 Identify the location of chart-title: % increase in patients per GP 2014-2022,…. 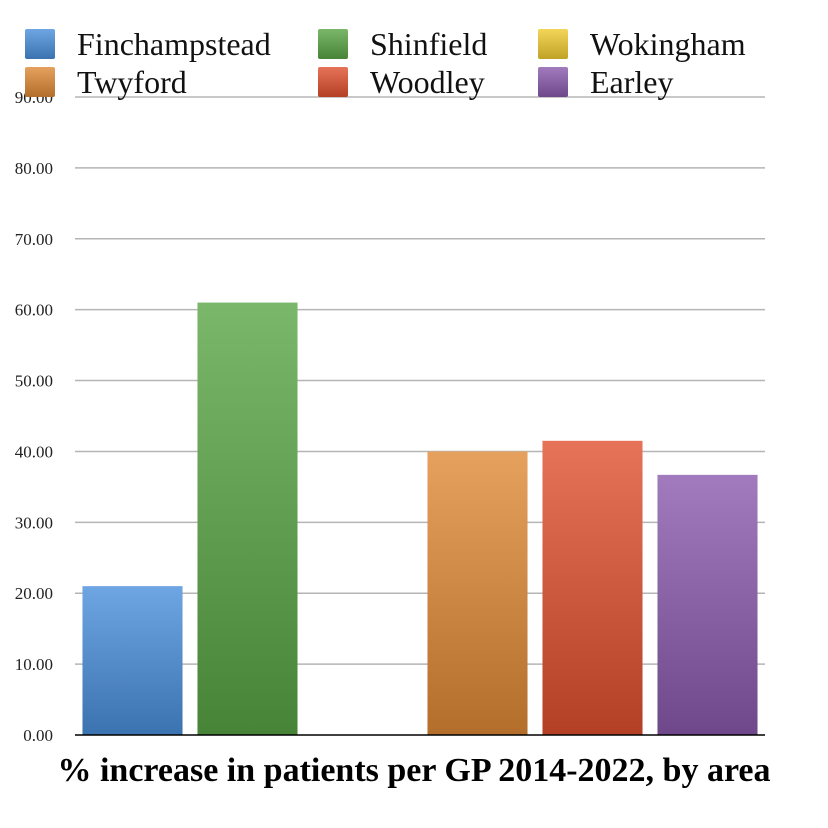
(414, 770).